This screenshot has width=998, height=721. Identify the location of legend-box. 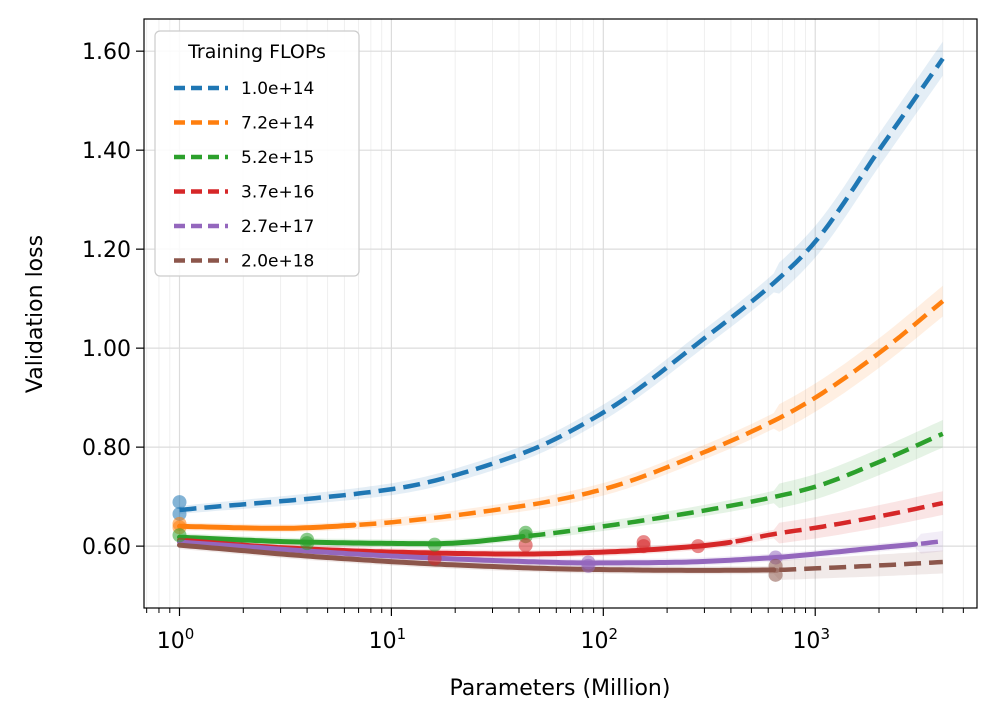
(257, 153).